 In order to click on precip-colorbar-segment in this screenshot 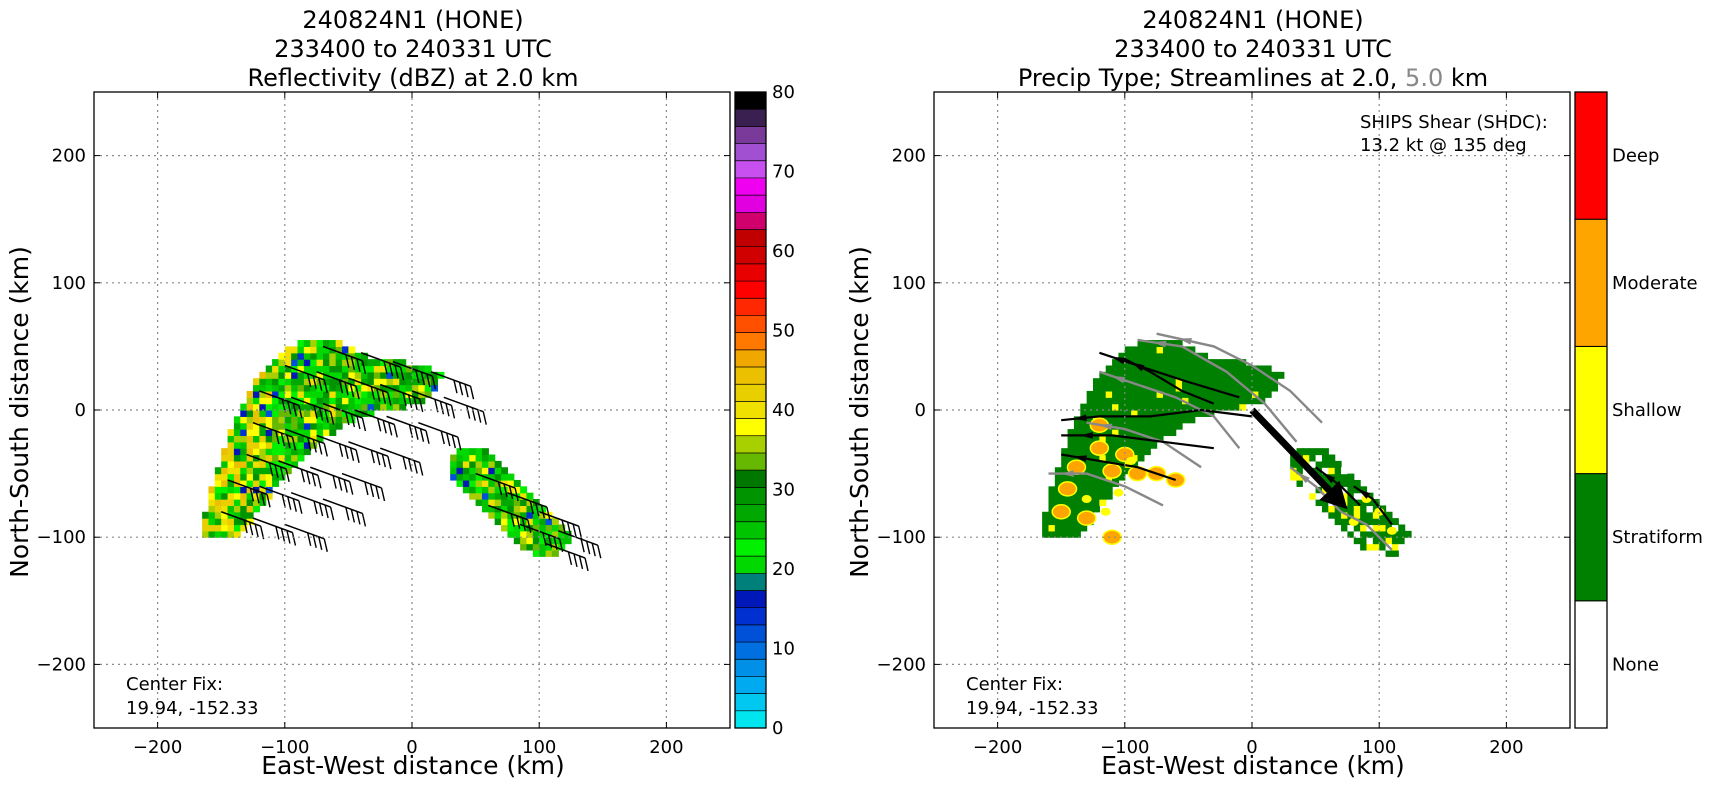, I will do `click(1591, 410)`.